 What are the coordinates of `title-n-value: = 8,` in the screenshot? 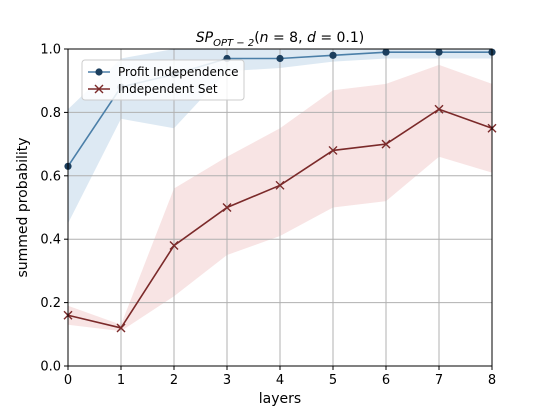 It's located at (288, 38).